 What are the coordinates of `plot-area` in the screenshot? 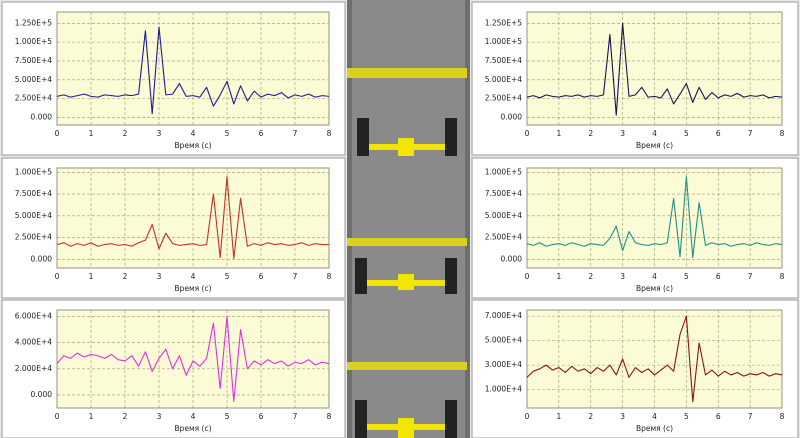 It's located at (193, 359).